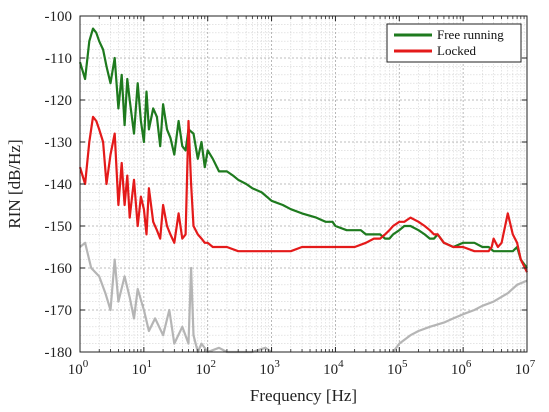 This screenshot has height=412, width=549. I want to click on y-tick-label: -120, so click(59, 101).